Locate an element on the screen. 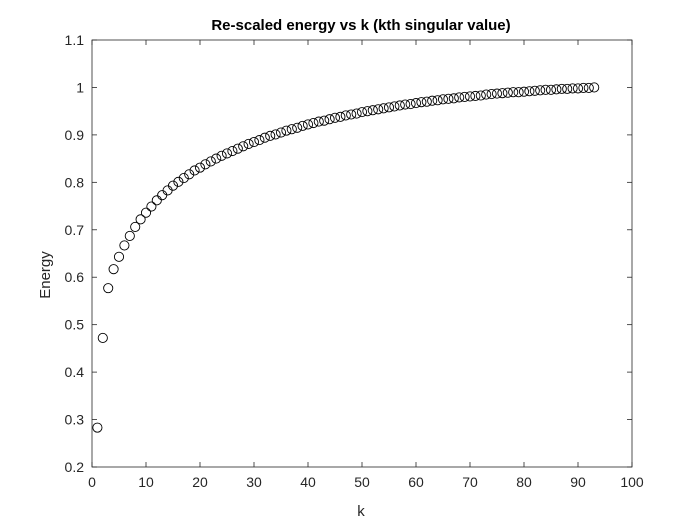  x-axis-label: k is located at coordinates (361, 511).